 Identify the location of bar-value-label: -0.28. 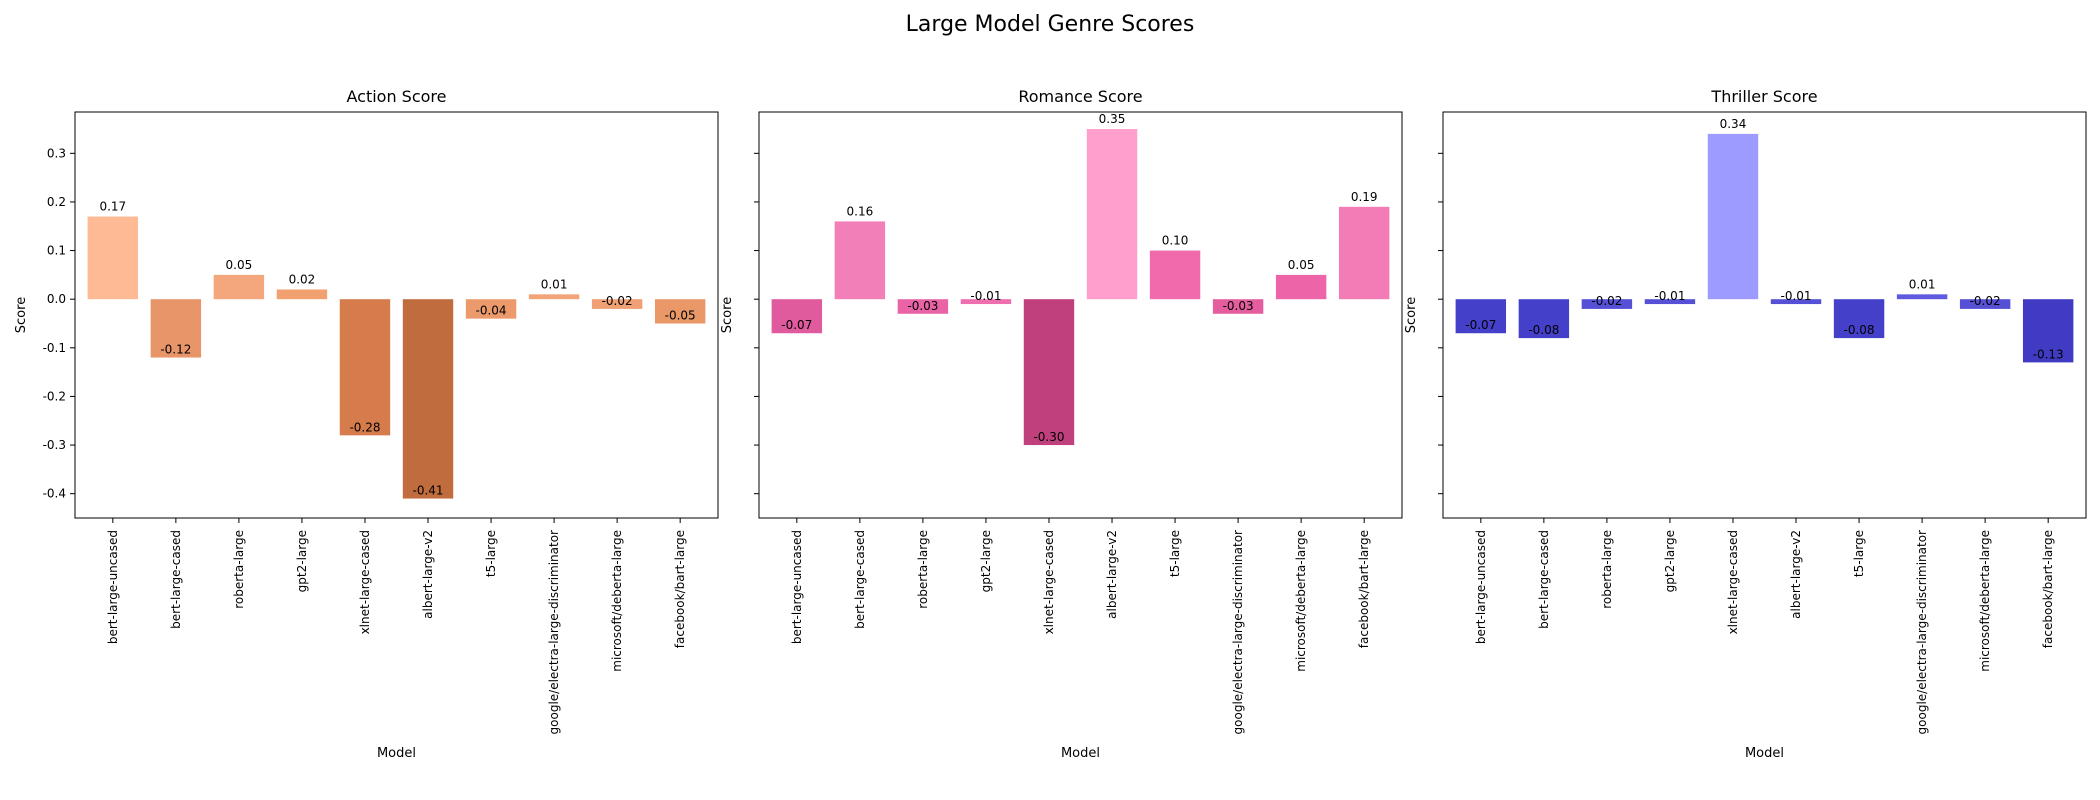
(364, 427).